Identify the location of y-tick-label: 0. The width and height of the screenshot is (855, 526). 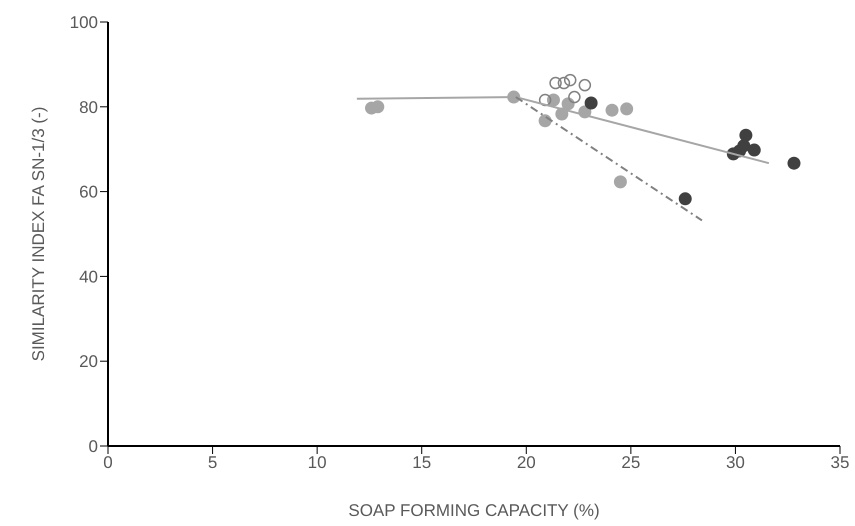
(93, 446).